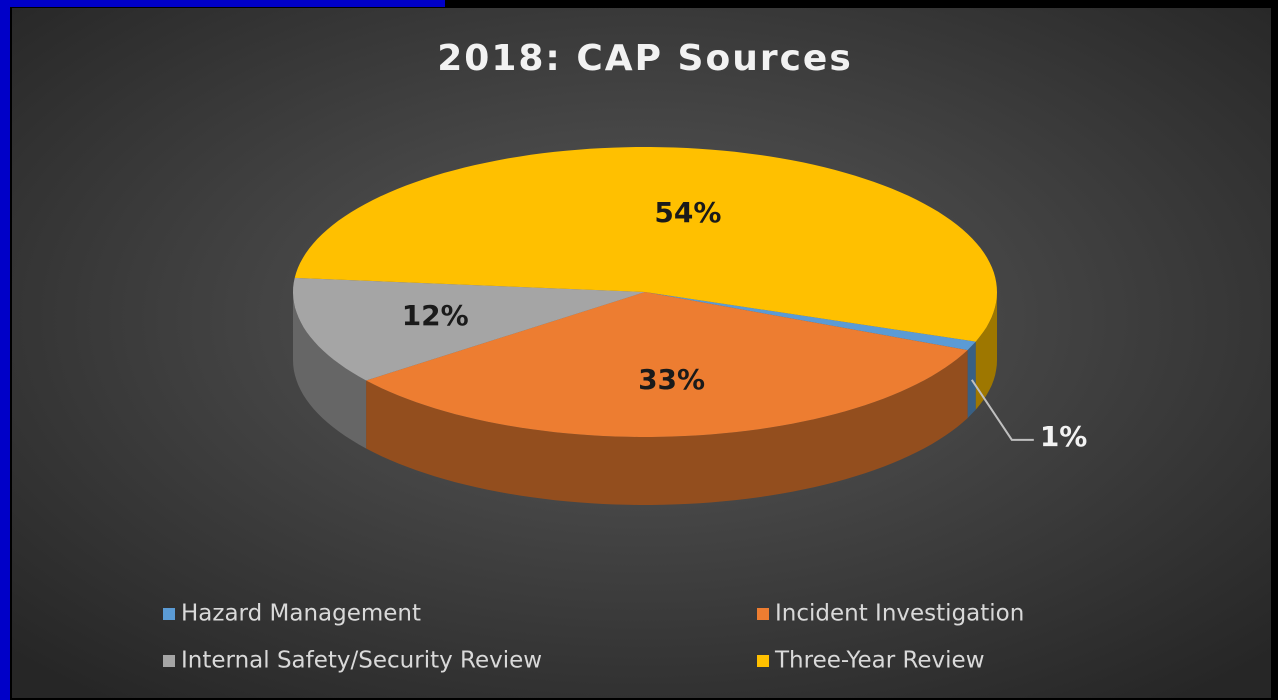 This screenshot has width=1278, height=700. I want to click on data-label: 54%, so click(687, 212).